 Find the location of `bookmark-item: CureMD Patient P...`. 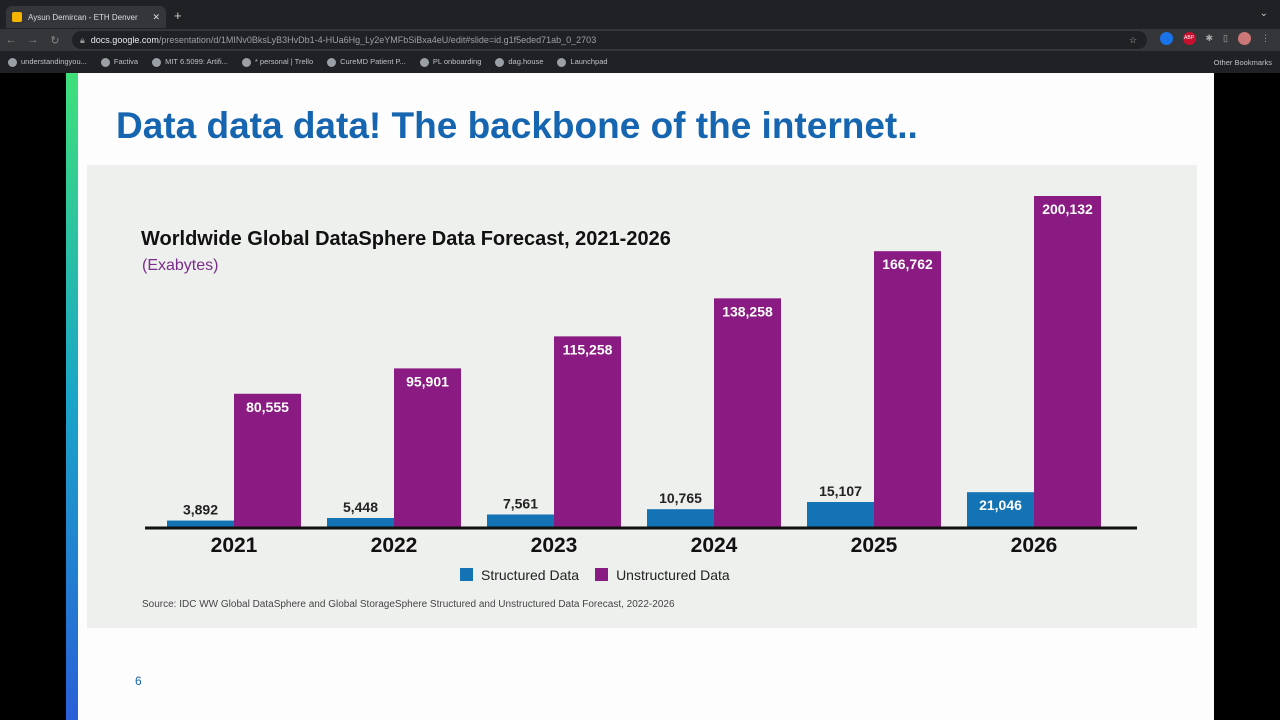

bookmark-item: CureMD Patient P... is located at coordinates (366, 62).